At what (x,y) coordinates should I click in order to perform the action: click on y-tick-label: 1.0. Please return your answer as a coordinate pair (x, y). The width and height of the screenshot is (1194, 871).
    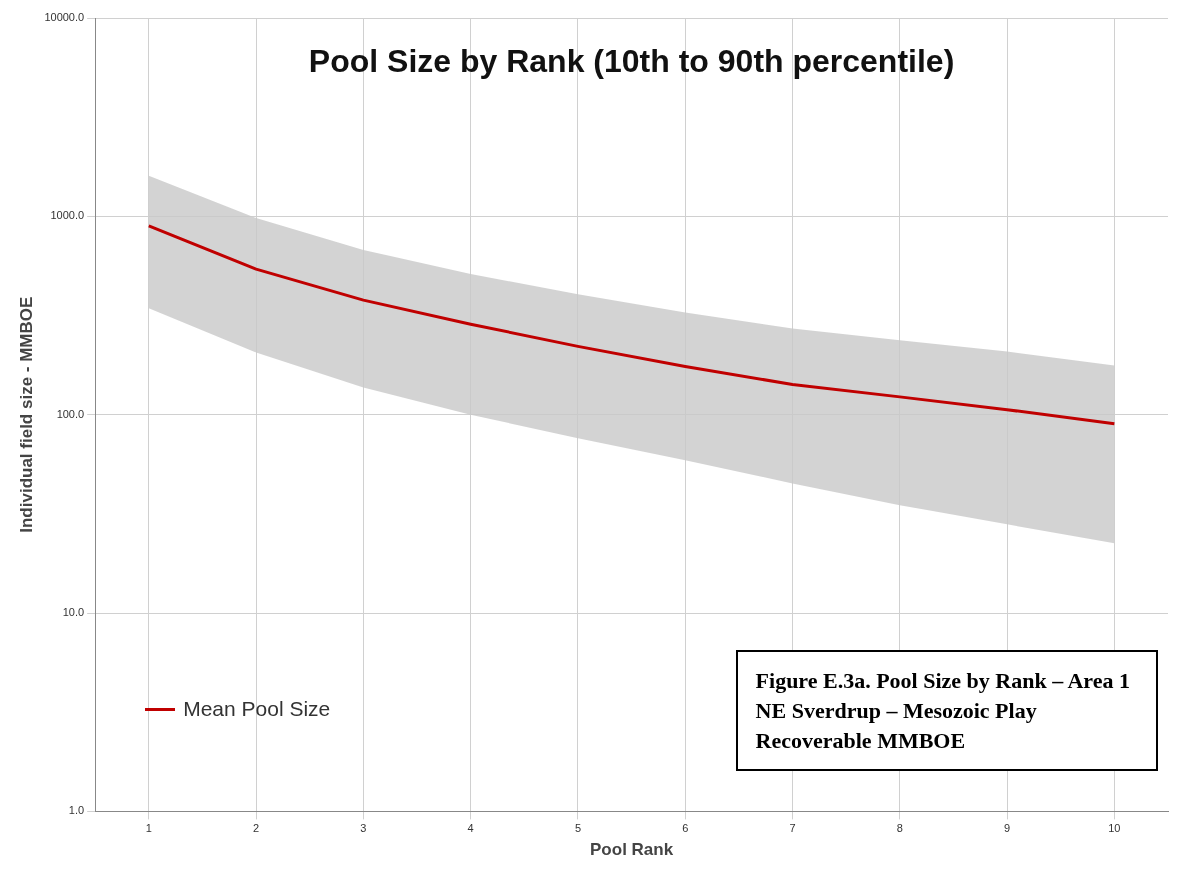
    Looking at the image, I should click on (76, 810).